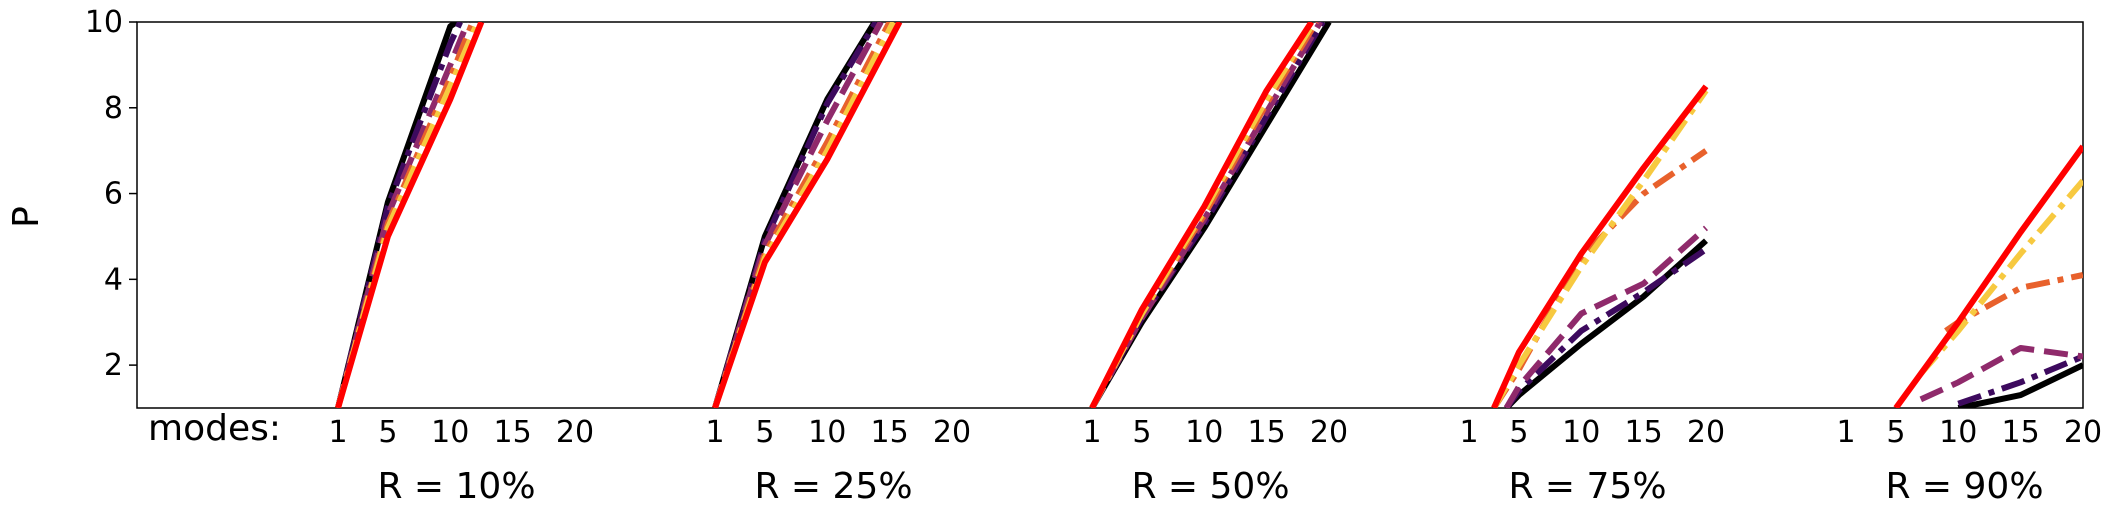  What do you see at coordinates (26, 217) in the screenshot?
I see `y-axis-label: P` at bounding box center [26, 217].